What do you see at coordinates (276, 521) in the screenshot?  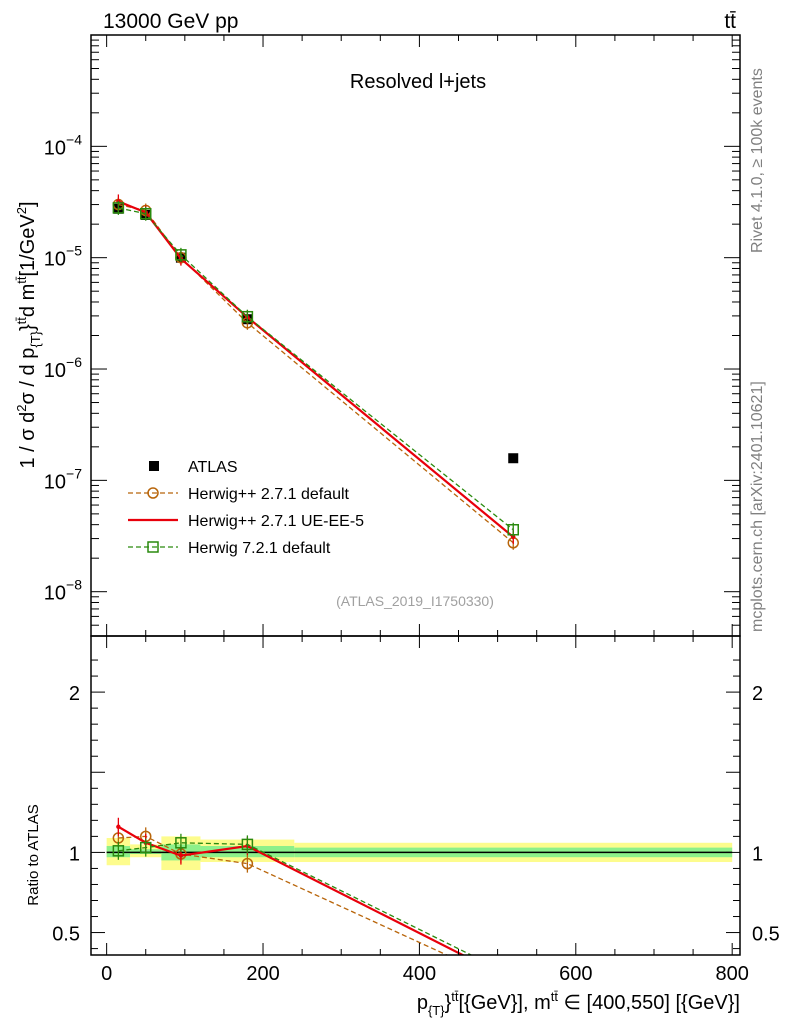 I see `legend-label: Herwig++ 2.7.1 UE-EE-5` at bounding box center [276, 521].